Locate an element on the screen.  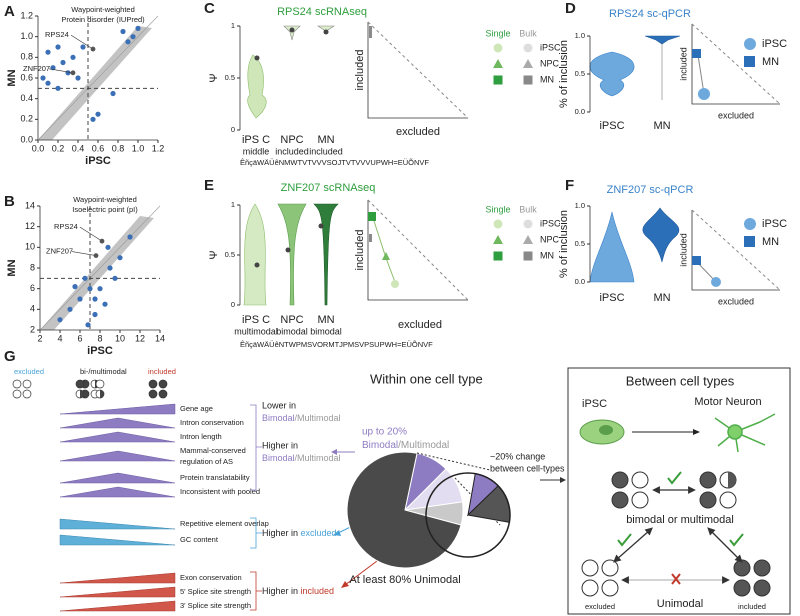
labeled-point is located at coordinates (102, 241).